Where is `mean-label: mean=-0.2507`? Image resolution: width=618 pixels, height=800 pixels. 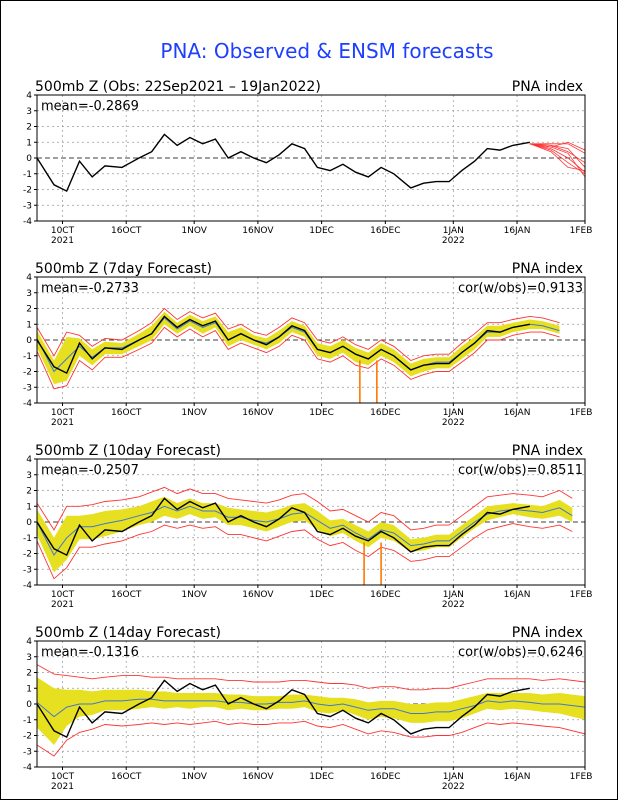 mean-label: mean=-0.2507 is located at coordinates (90, 470).